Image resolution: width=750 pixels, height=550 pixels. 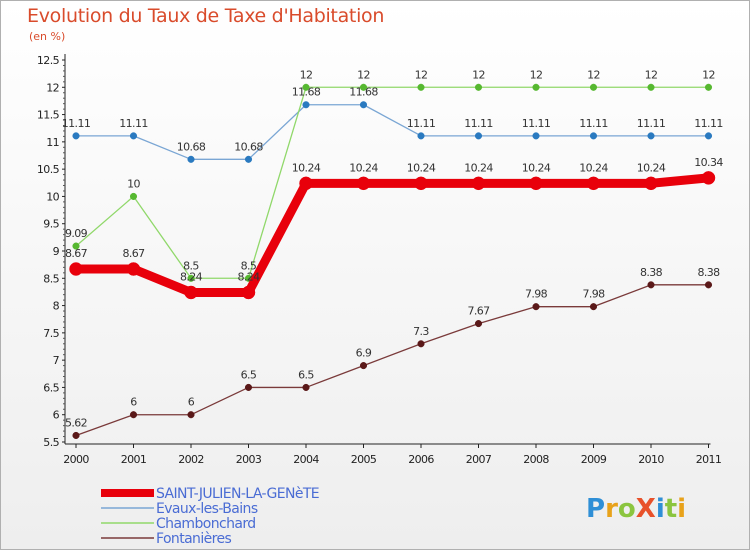 What do you see at coordinates (478, 311) in the screenshot?
I see `data-label: 7.67` at bounding box center [478, 311].